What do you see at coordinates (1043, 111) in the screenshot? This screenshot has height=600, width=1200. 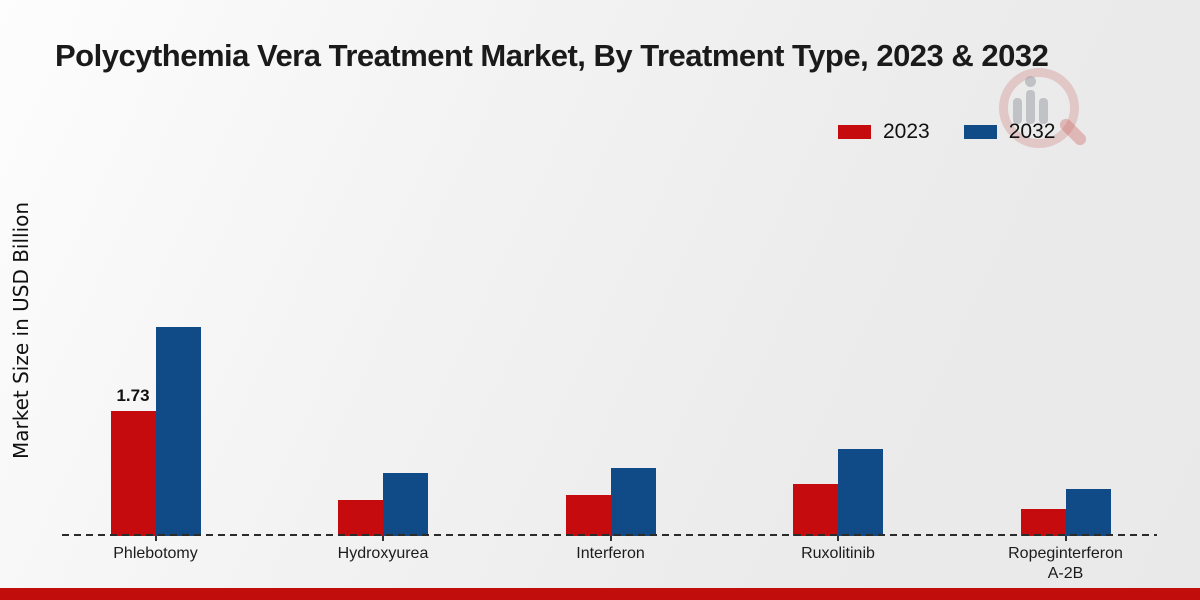 I see `logo-bar-right` at bounding box center [1043, 111].